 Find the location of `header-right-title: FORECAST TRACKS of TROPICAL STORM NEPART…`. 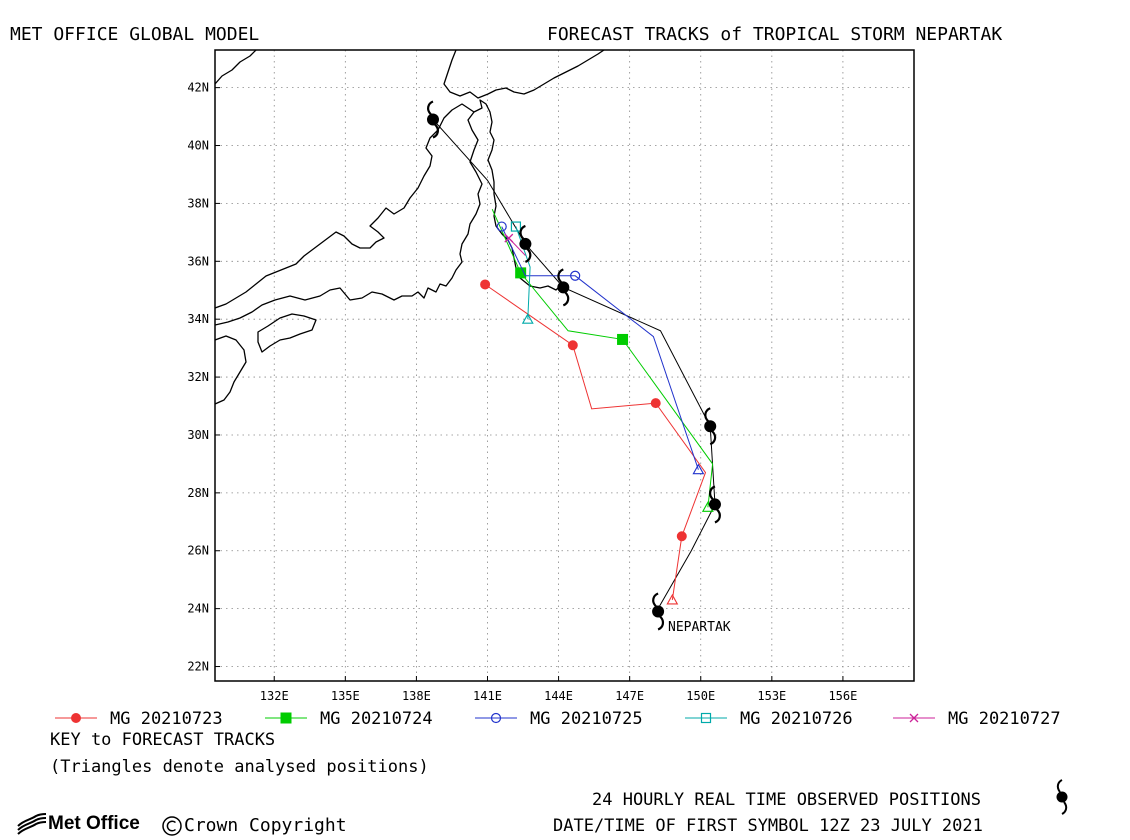

header-right-title: FORECAST TRACKS of TROPICAL STORM NEPART… is located at coordinates (775, 34).